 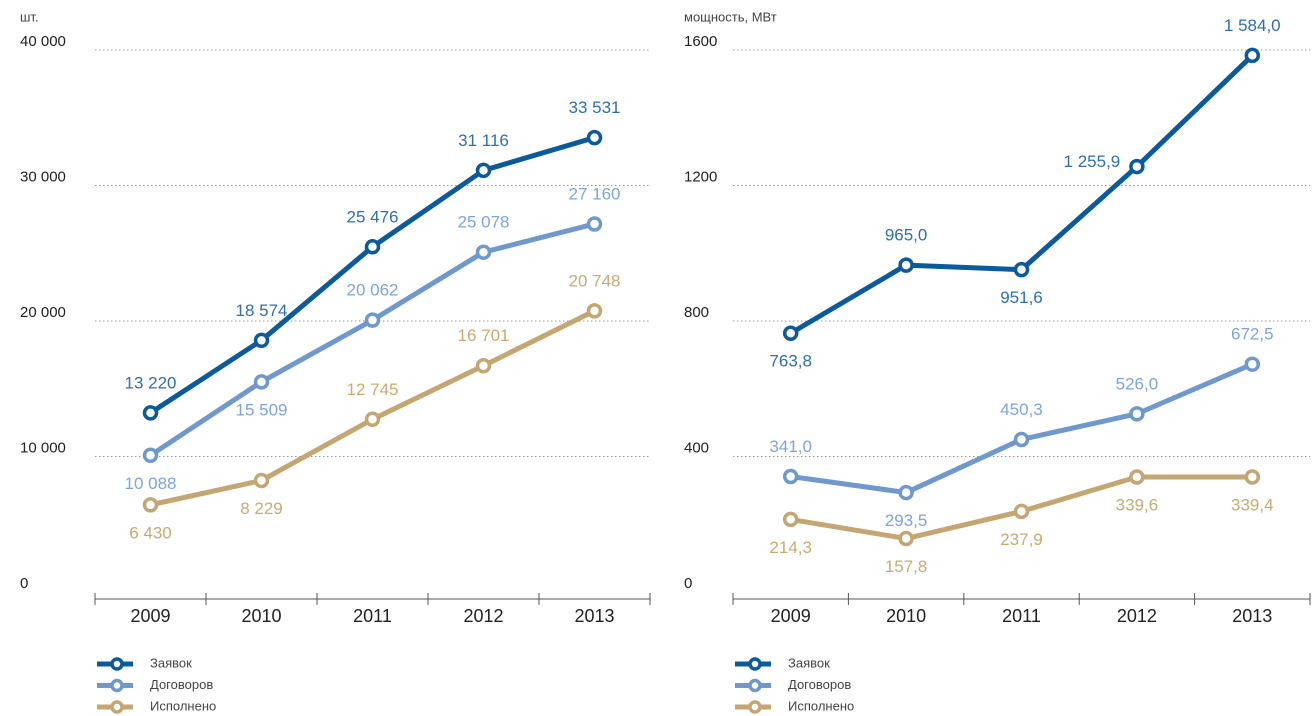 What do you see at coordinates (373, 216) in the screenshot?
I see `value-label: 25 476` at bounding box center [373, 216].